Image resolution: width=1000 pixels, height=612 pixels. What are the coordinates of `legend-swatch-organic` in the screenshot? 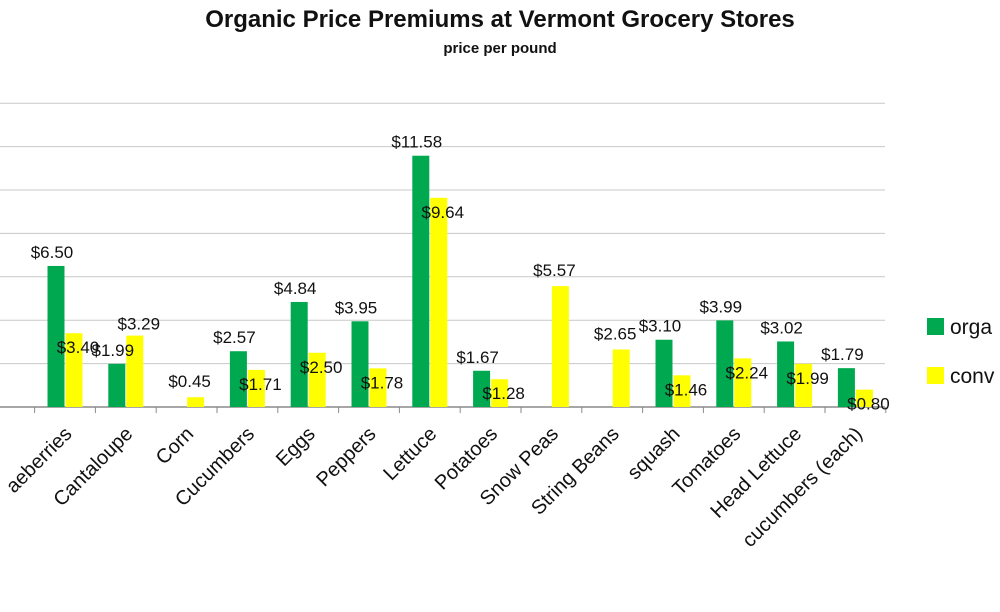 It's located at (935, 326).